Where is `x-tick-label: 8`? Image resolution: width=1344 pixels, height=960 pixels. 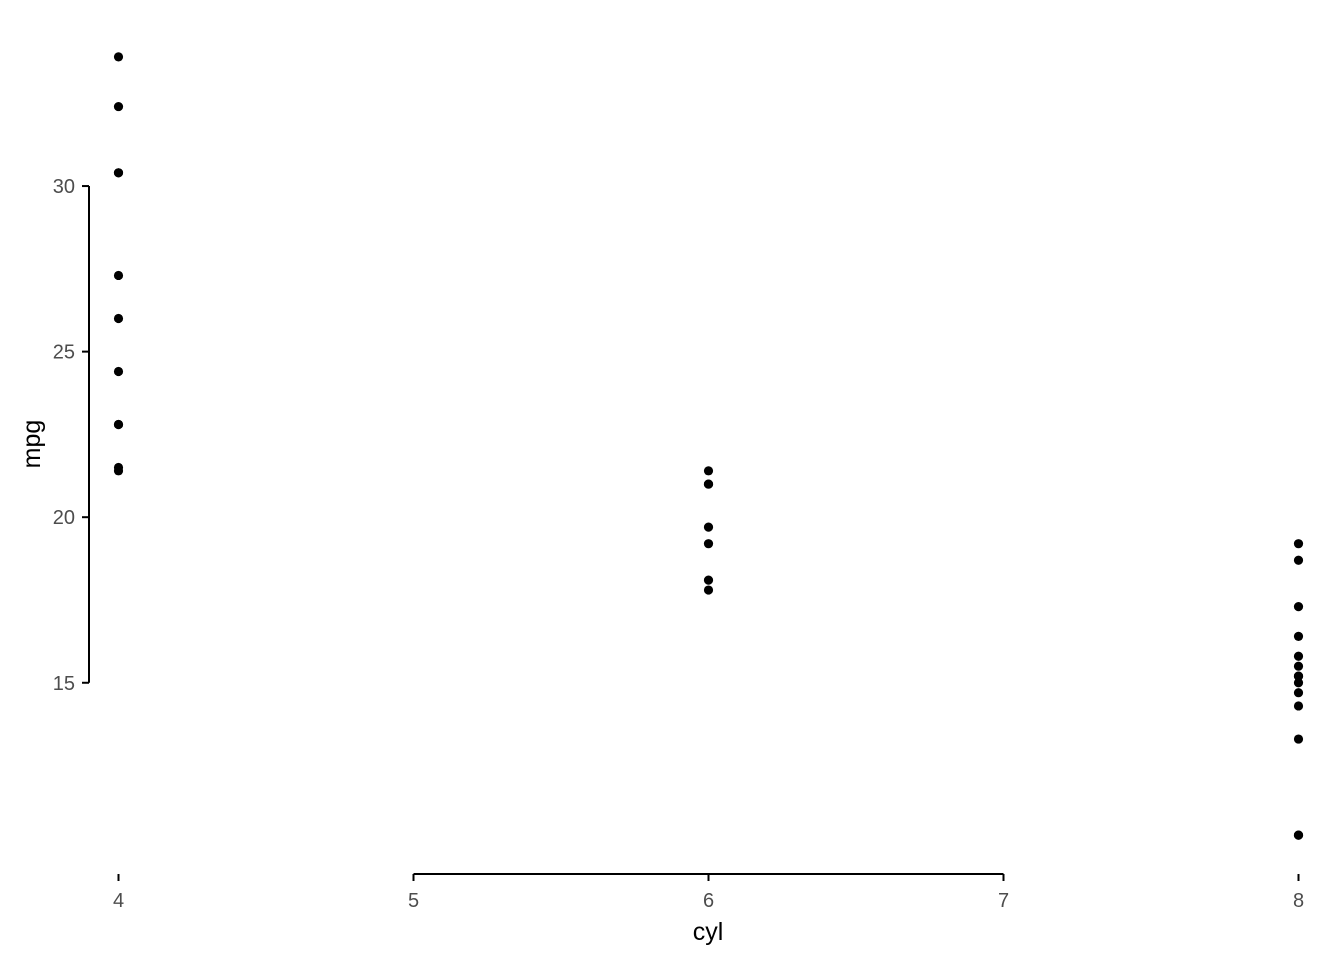
x-tick-label: 8 is located at coordinates (1298, 901).